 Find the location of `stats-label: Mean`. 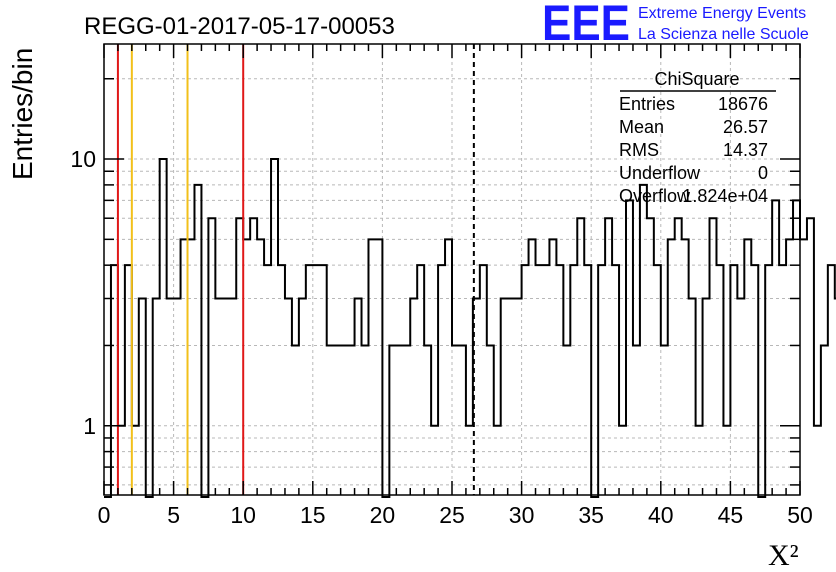

stats-label: Mean is located at coordinates (641, 127).